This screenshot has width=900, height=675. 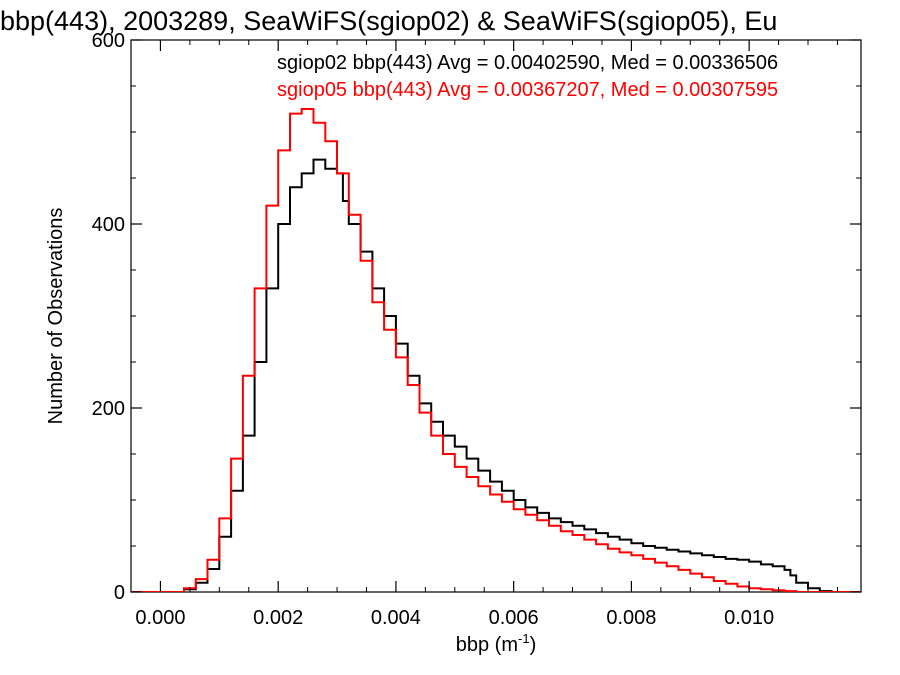 I want to click on x-tick-label: 0.002, so click(x=278, y=618).